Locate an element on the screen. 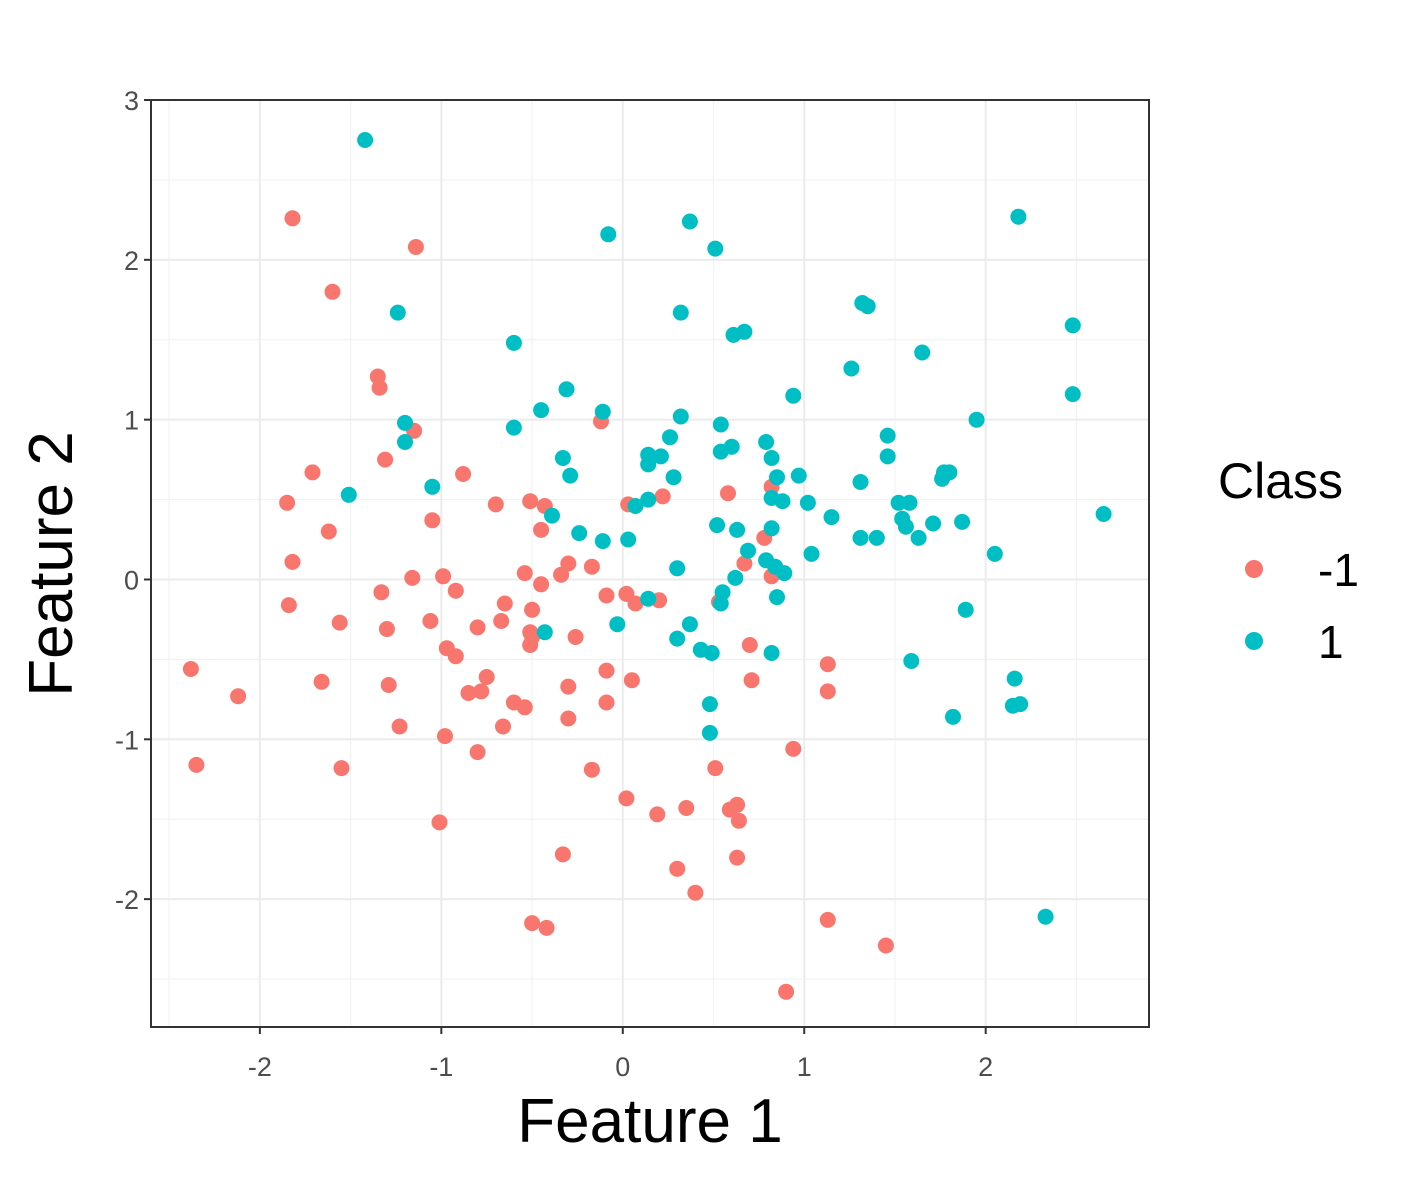  y-axis-ticks: -2 -1 0 1 2 3 is located at coordinates (133, 500).